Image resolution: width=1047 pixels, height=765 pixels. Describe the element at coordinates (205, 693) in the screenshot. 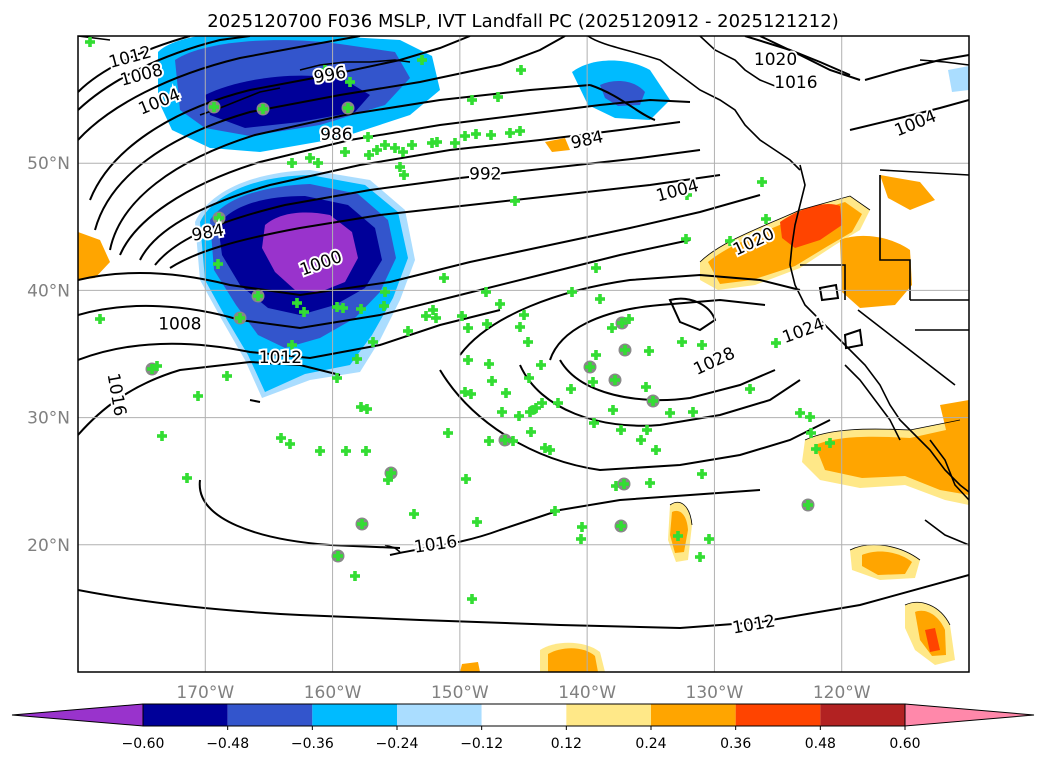

I see `longitude-tick-label: 170°W` at that location.